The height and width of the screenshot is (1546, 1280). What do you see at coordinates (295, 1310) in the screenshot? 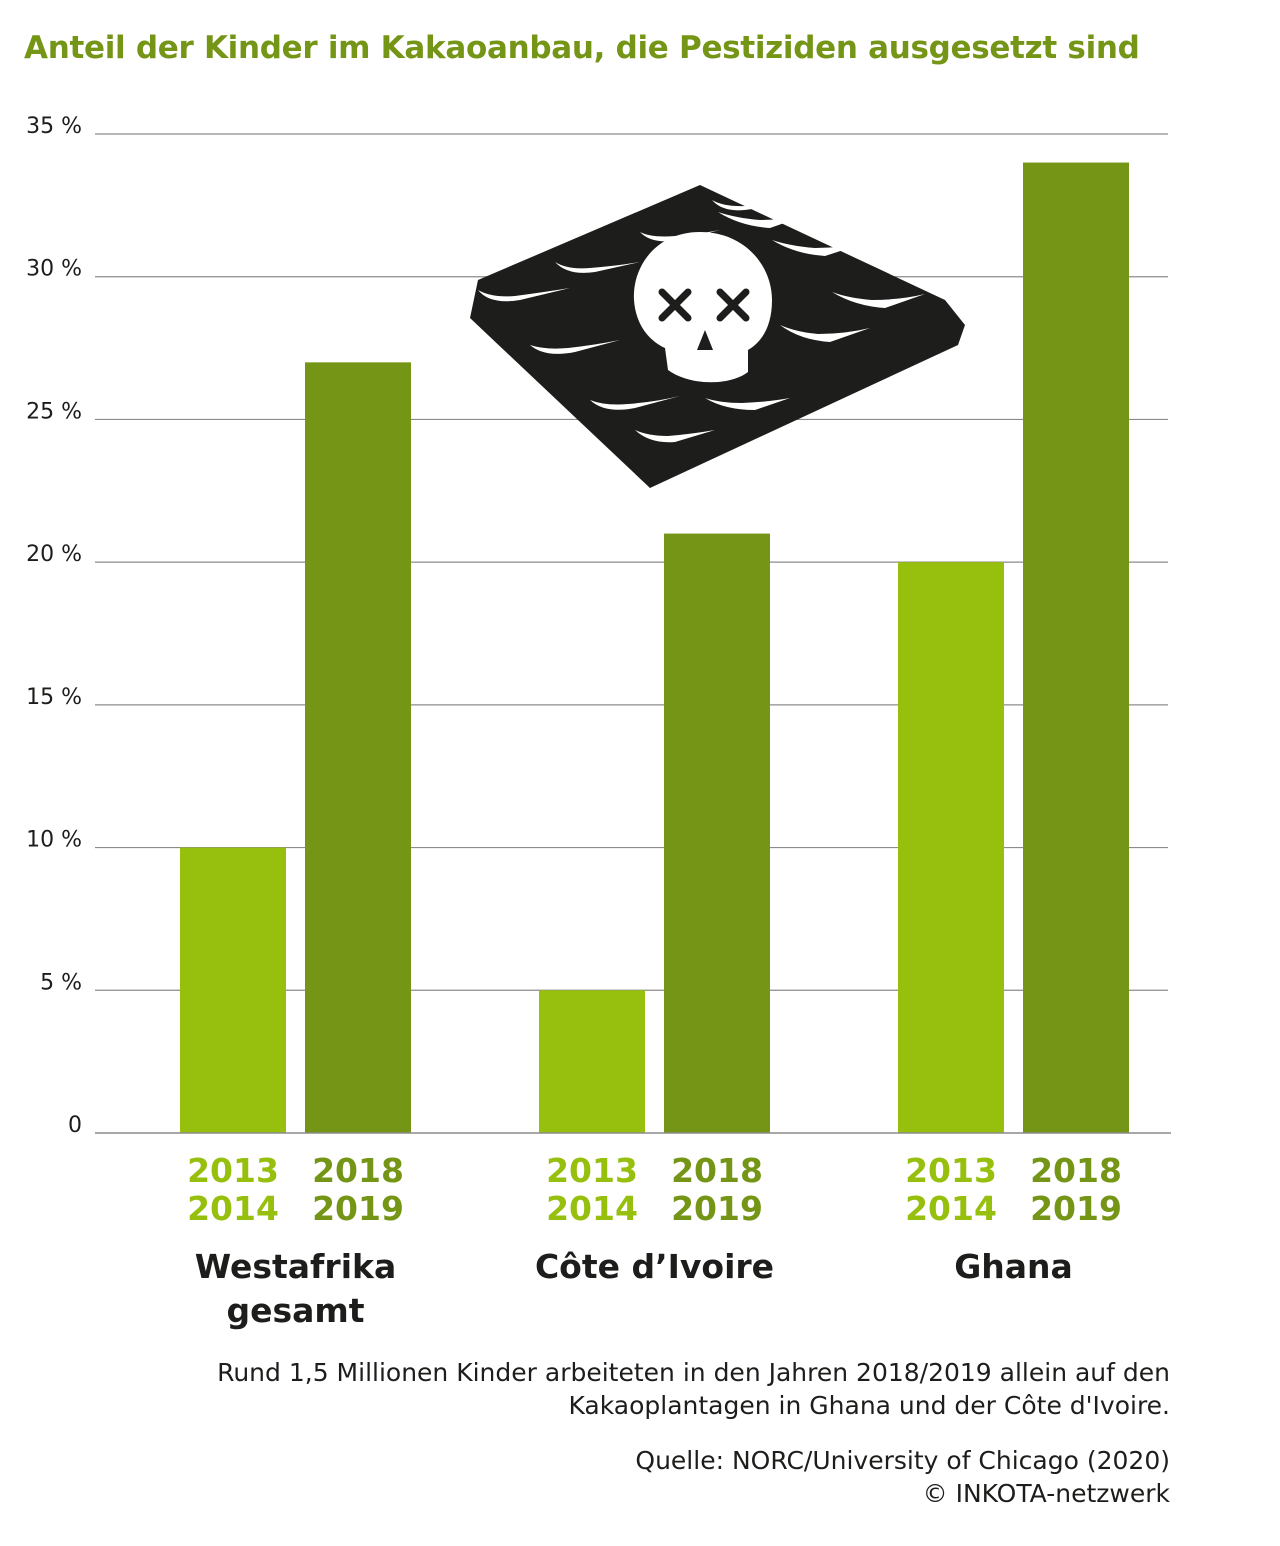
I see `category-label: gesamt` at bounding box center [295, 1310].